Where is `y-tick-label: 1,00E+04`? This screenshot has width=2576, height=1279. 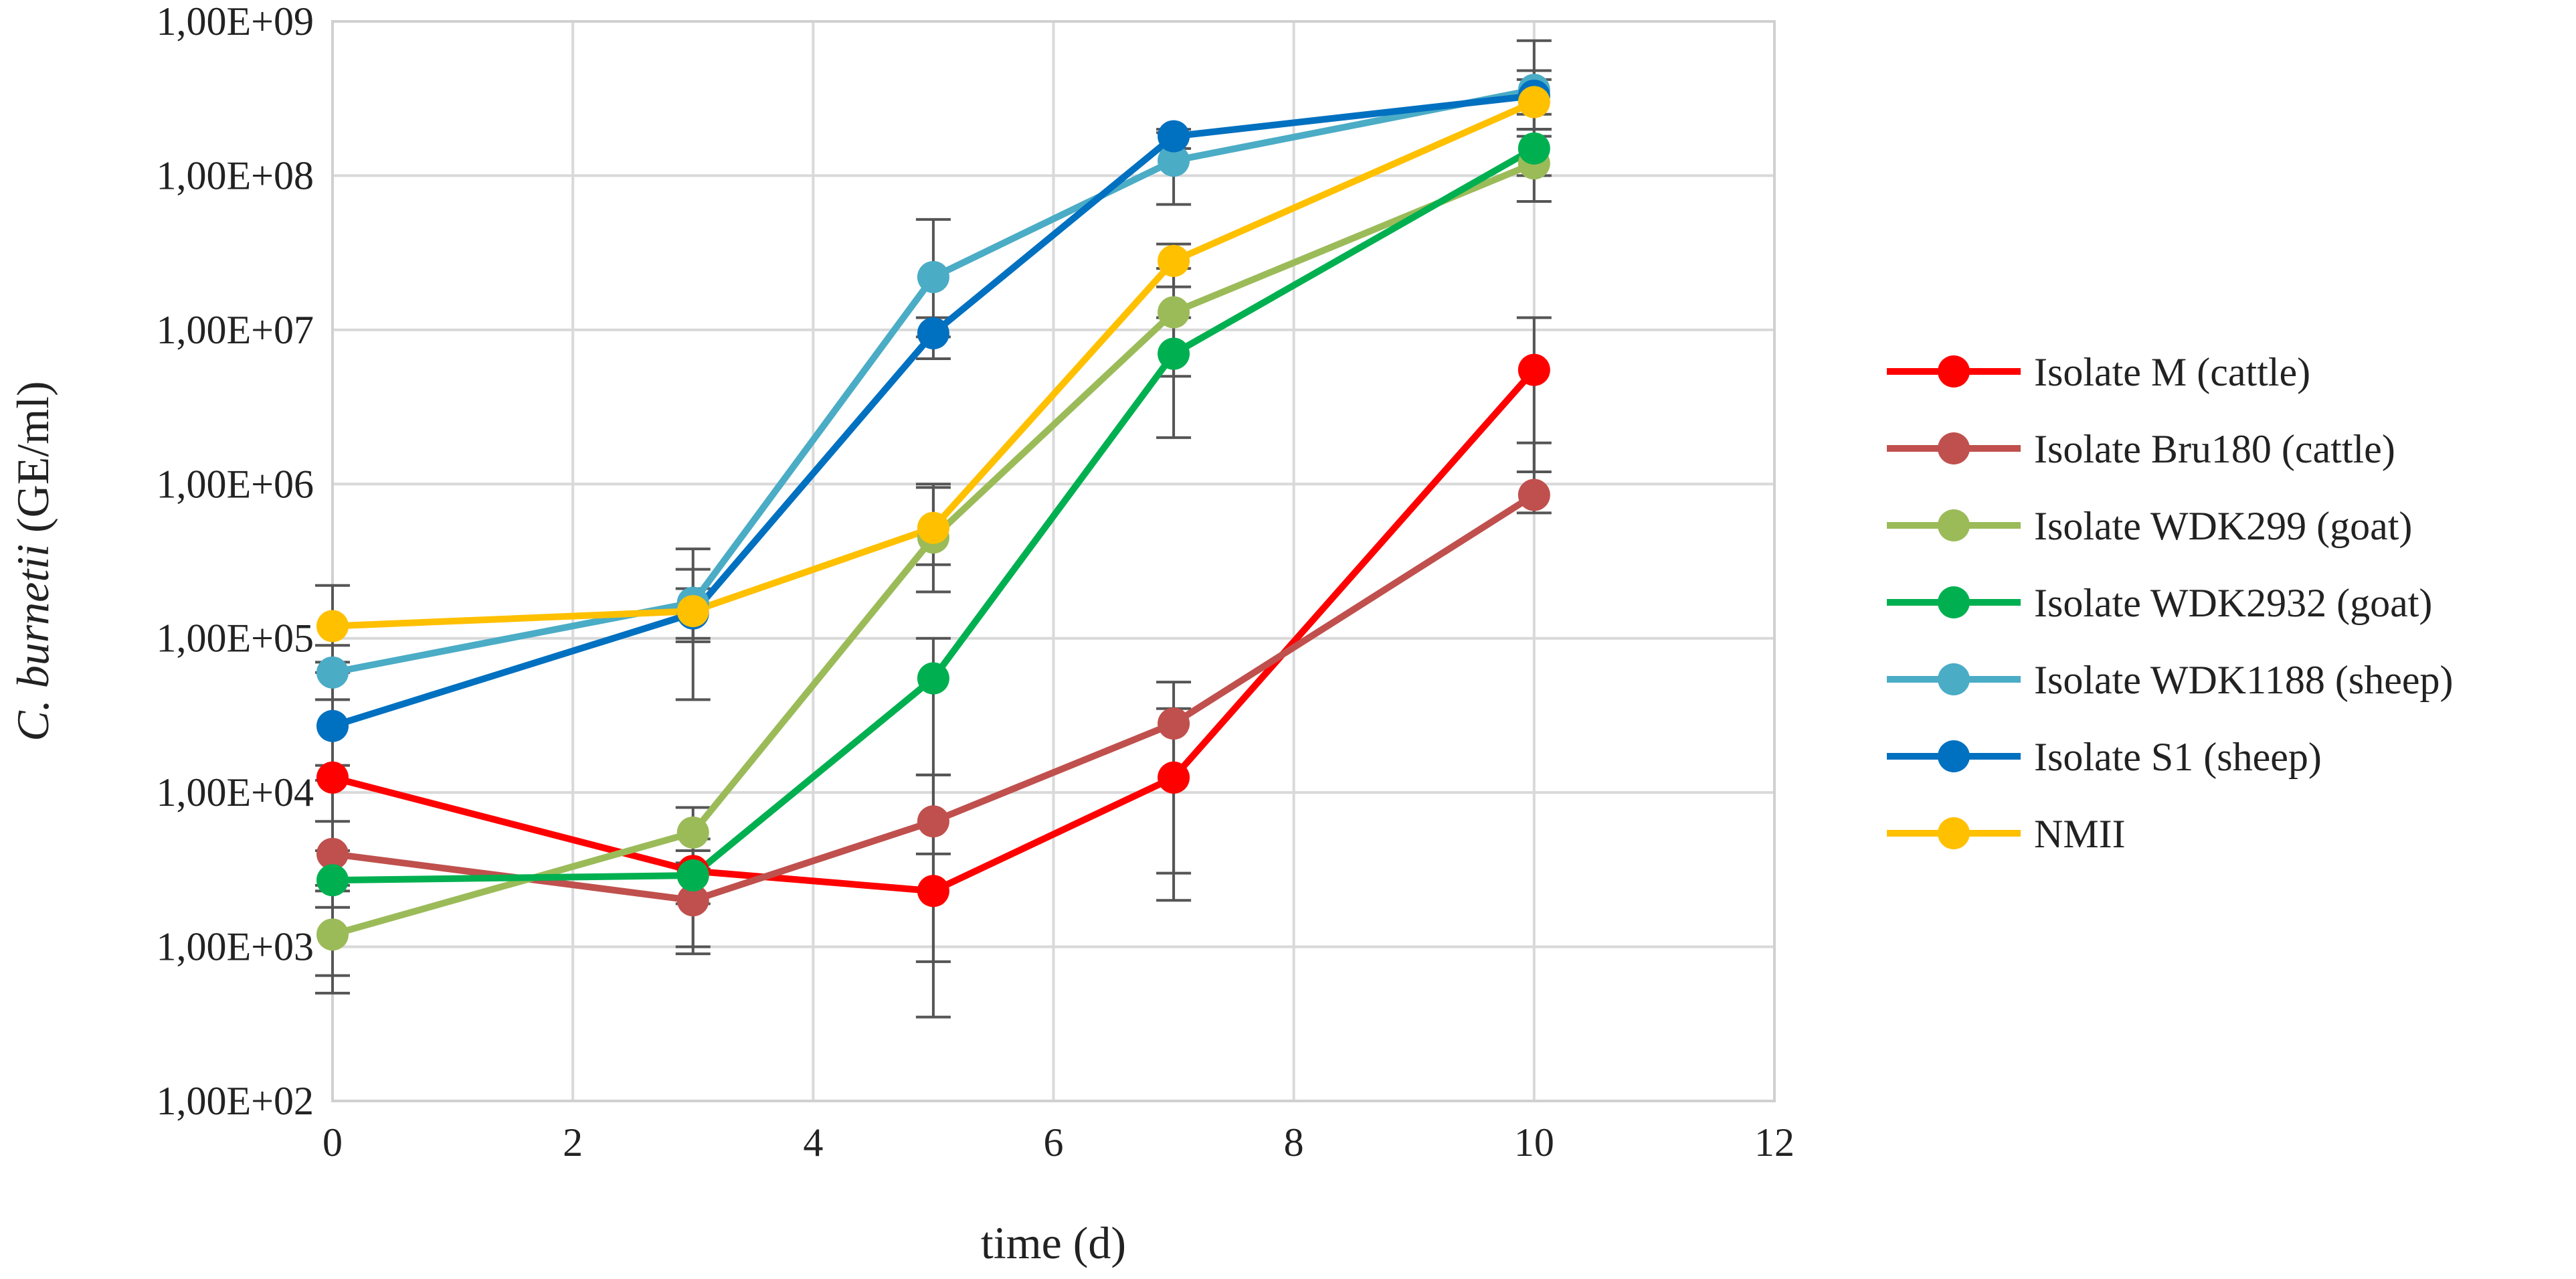
y-tick-label: 1,00E+04 is located at coordinates (235, 792).